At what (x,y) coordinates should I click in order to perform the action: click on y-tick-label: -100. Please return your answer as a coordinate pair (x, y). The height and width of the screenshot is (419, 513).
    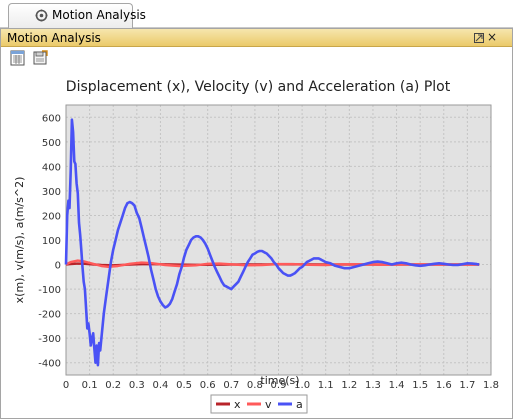
    Looking at the image, I should click on (49, 290).